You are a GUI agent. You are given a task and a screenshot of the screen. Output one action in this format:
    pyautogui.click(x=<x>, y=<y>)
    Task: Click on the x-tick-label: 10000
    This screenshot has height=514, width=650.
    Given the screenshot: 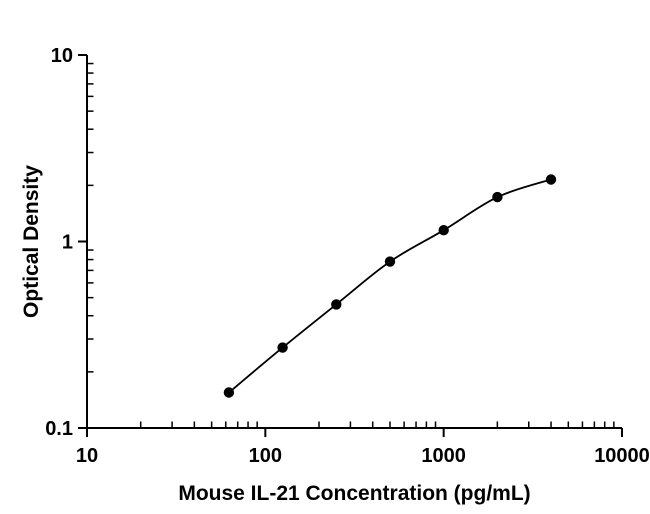 What is the action you would take?
    pyautogui.click(x=622, y=456)
    